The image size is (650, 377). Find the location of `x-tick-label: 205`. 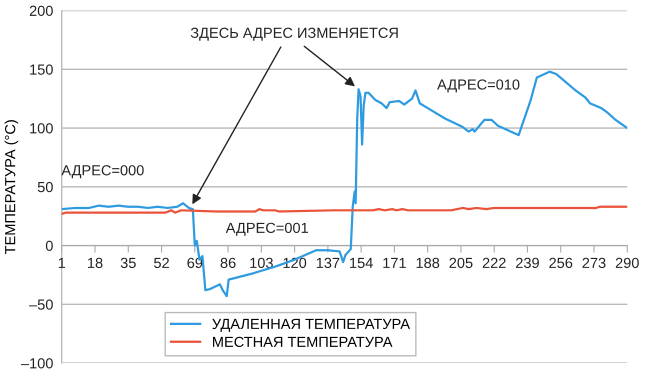

x-tick-label: 205 is located at coordinates (460, 263).